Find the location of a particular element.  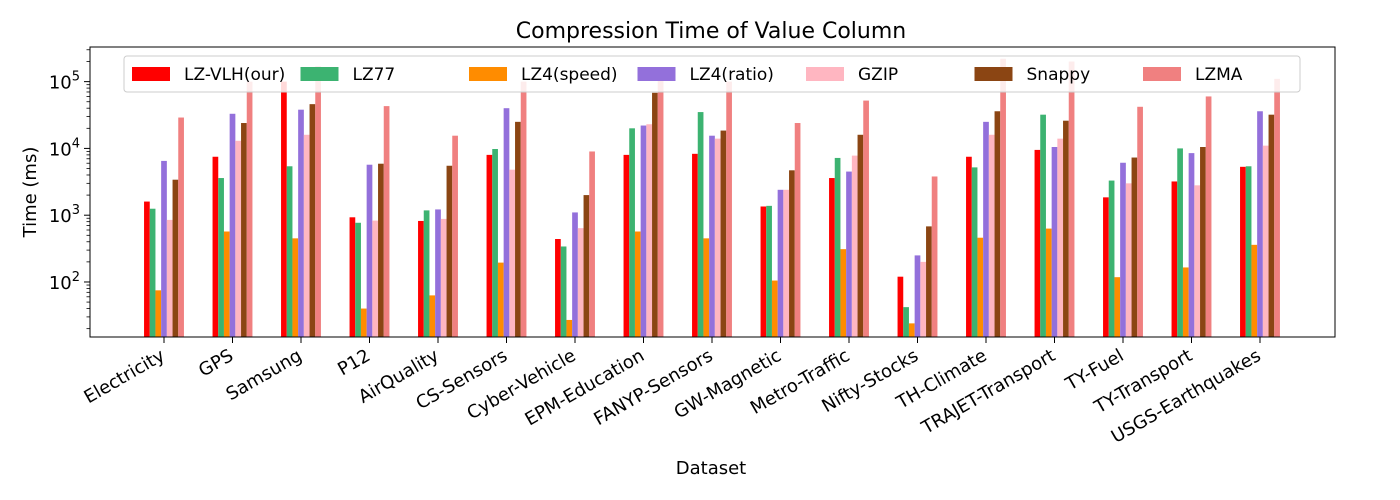

y-tick-label: 10⁴ is located at coordinates (64, 148).